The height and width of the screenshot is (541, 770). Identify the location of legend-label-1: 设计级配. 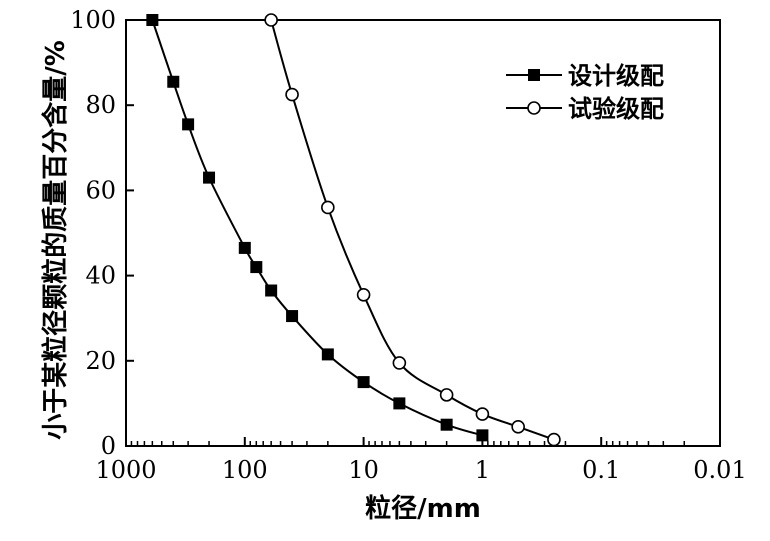
(616, 76).